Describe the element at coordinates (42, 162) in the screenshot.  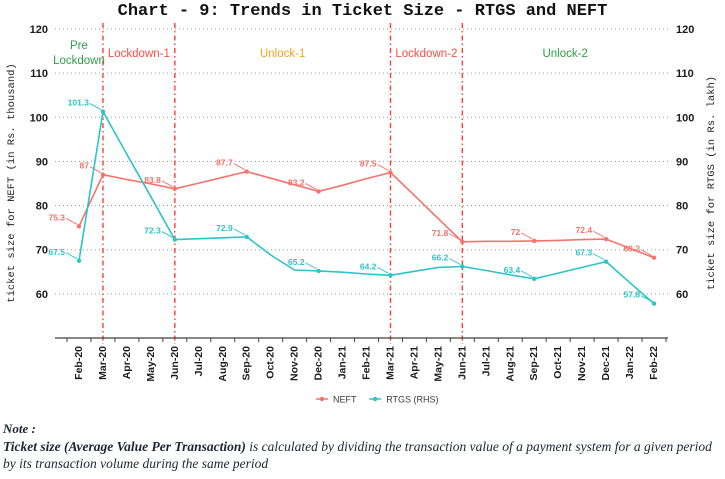
I see `y-tick-label-left: 90` at that location.